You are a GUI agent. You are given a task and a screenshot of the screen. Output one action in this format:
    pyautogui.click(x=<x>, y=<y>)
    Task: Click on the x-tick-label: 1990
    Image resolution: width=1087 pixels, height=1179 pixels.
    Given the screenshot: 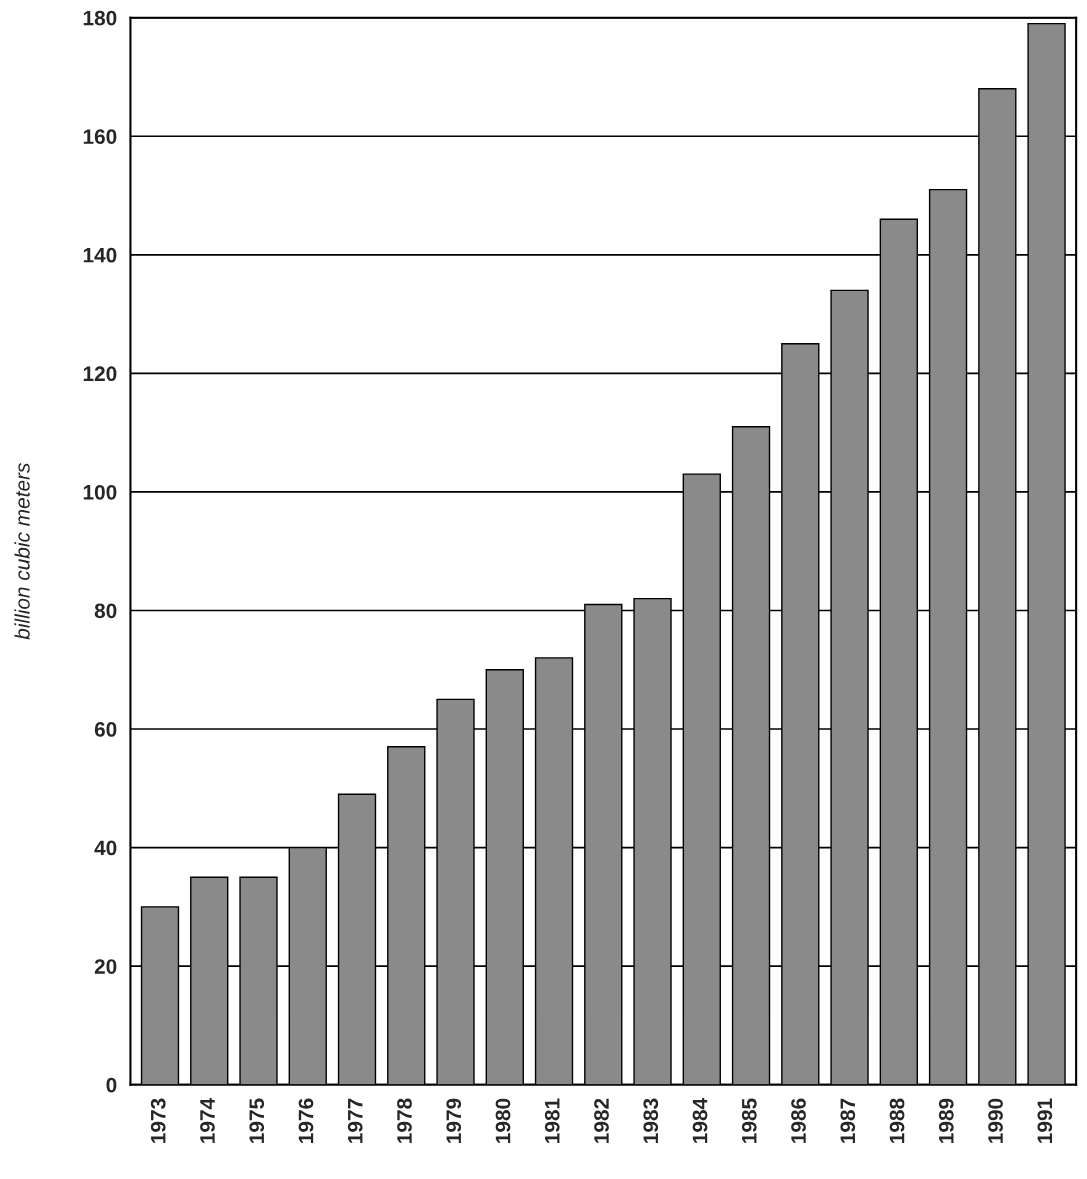 What is the action you would take?
    pyautogui.click(x=995, y=1120)
    